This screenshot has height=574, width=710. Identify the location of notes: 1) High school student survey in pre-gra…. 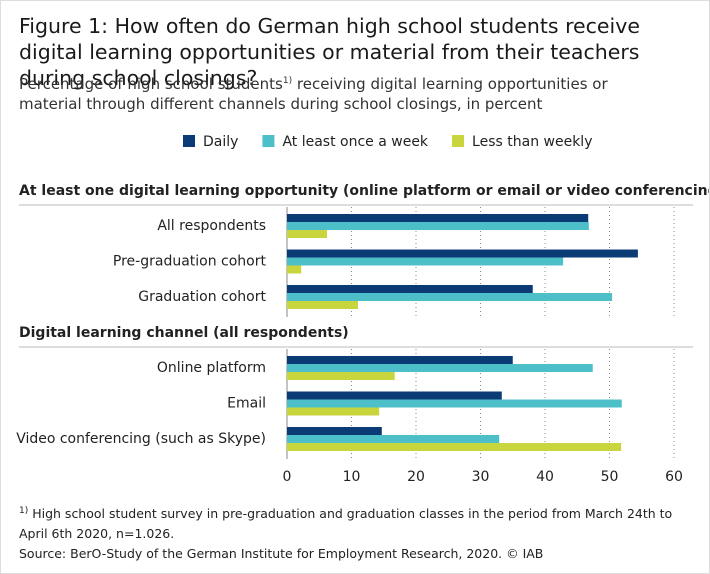
(359, 532).